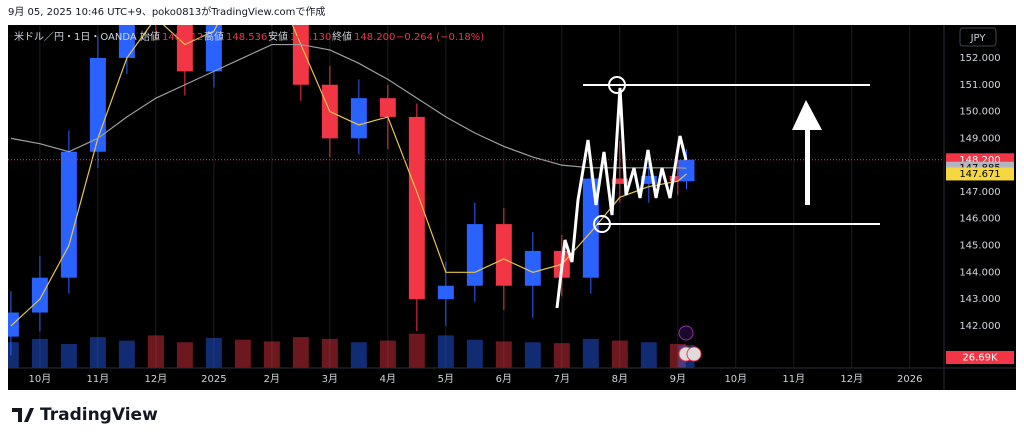 This screenshot has height=445, width=1024. What do you see at coordinates (979, 299) in the screenshot?
I see `y-tick-label: 143.000` at bounding box center [979, 299].